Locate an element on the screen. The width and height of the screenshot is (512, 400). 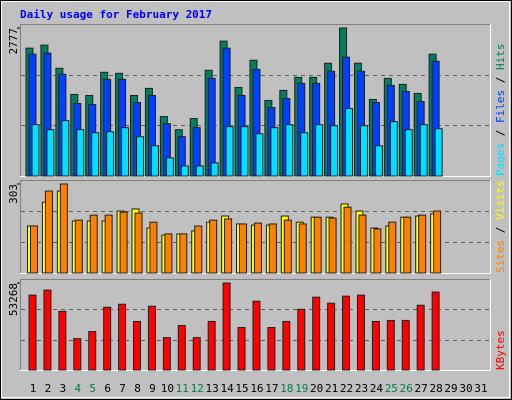
x-tick-label: 21 is located at coordinates (331, 388).